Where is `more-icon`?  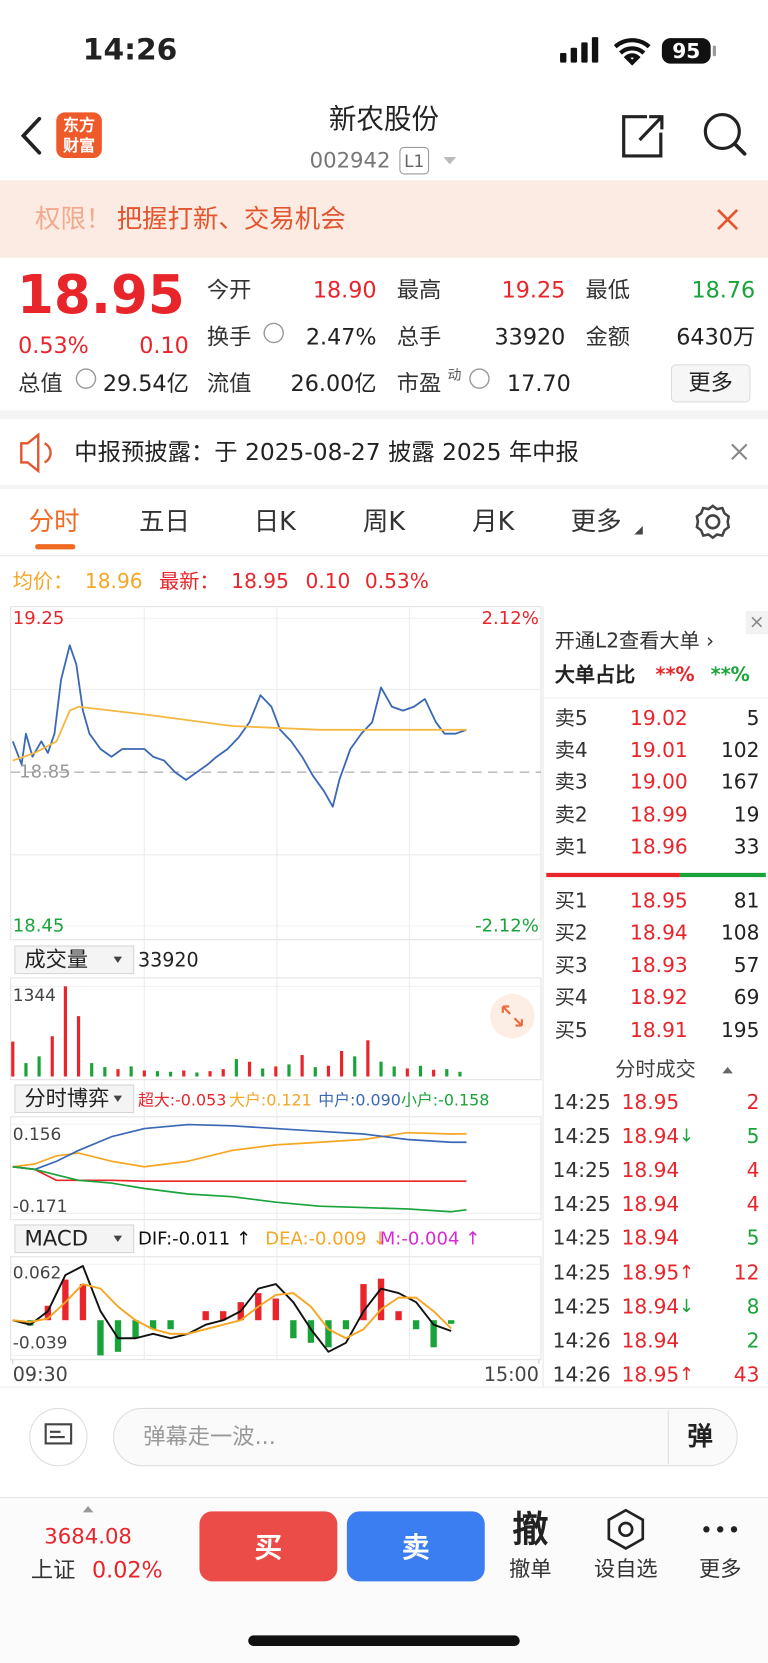
more-icon is located at coordinates (720, 1529).